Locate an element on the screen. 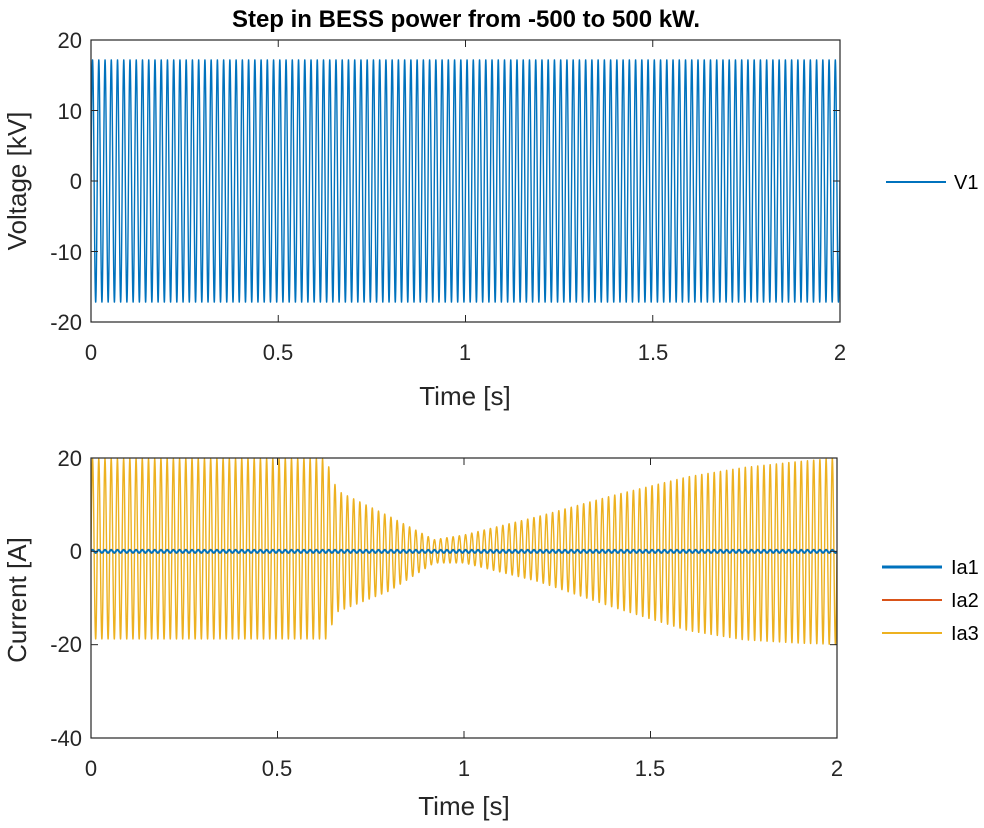 The height and width of the screenshot is (828, 984). legend-voltage: V1 is located at coordinates (932, 183).